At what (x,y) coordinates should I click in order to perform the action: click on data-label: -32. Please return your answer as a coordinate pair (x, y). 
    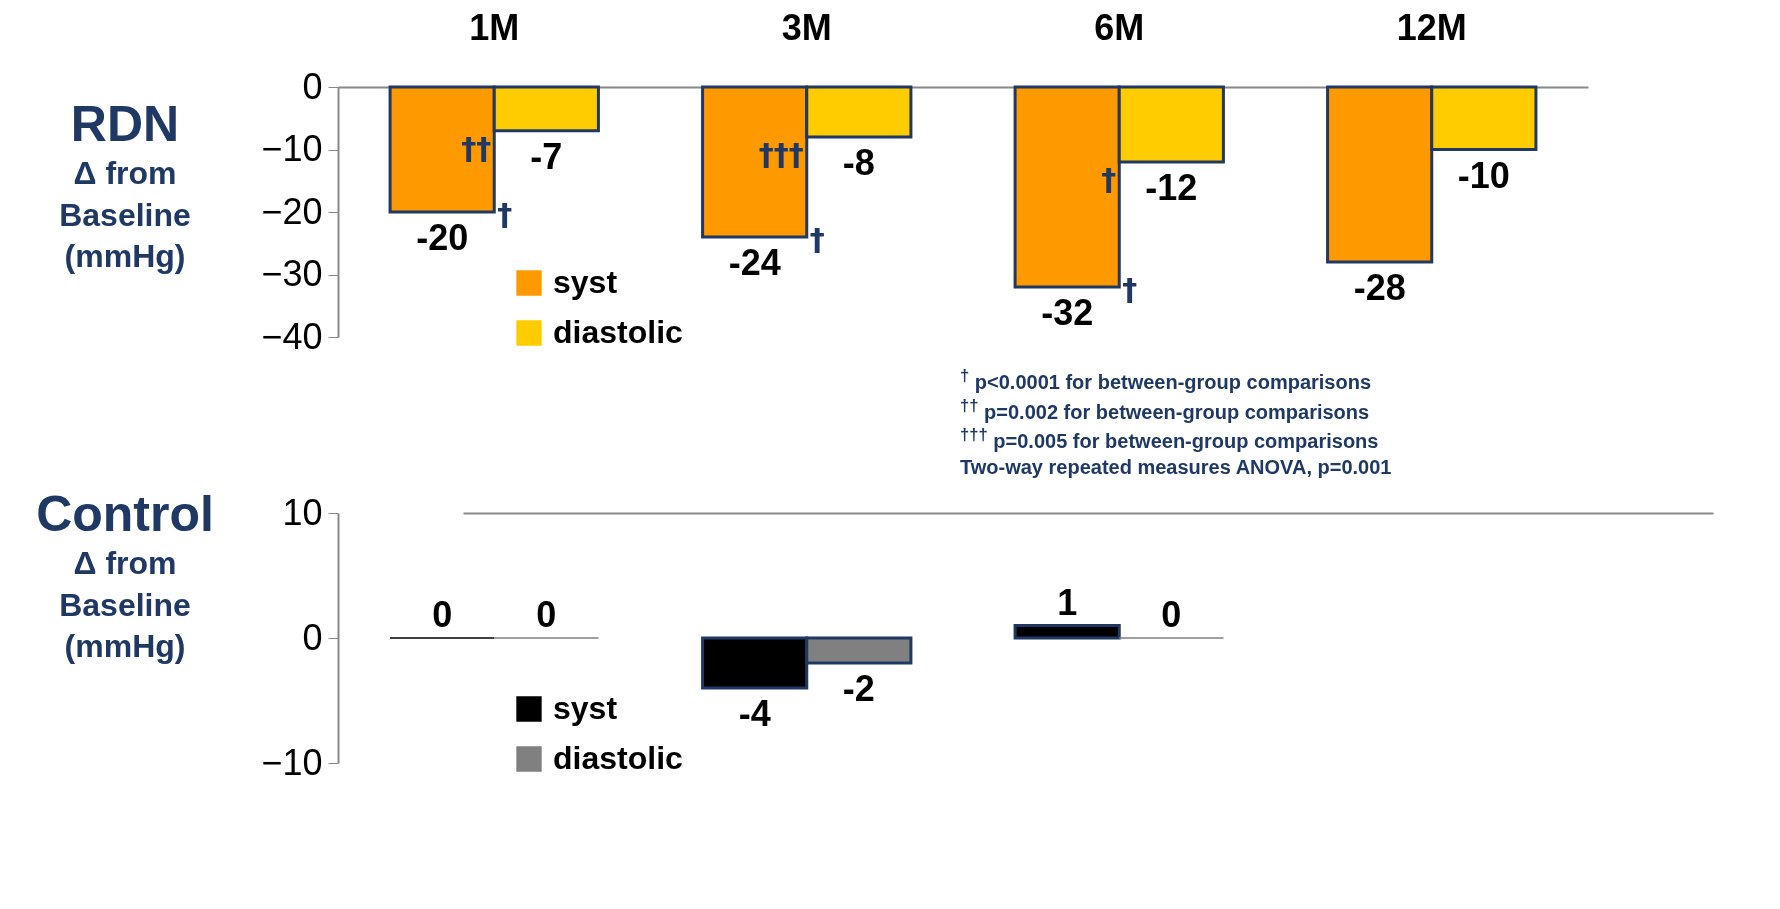
    Looking at the image, I should click on (1067, 312).